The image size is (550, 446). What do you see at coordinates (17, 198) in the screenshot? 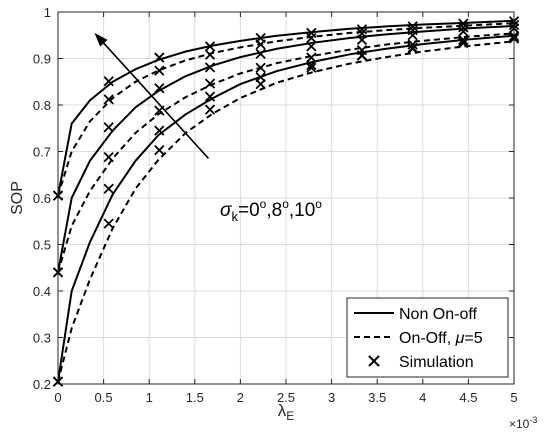
I see `y-axis-label: SOP` at bounding box center [17, 198].